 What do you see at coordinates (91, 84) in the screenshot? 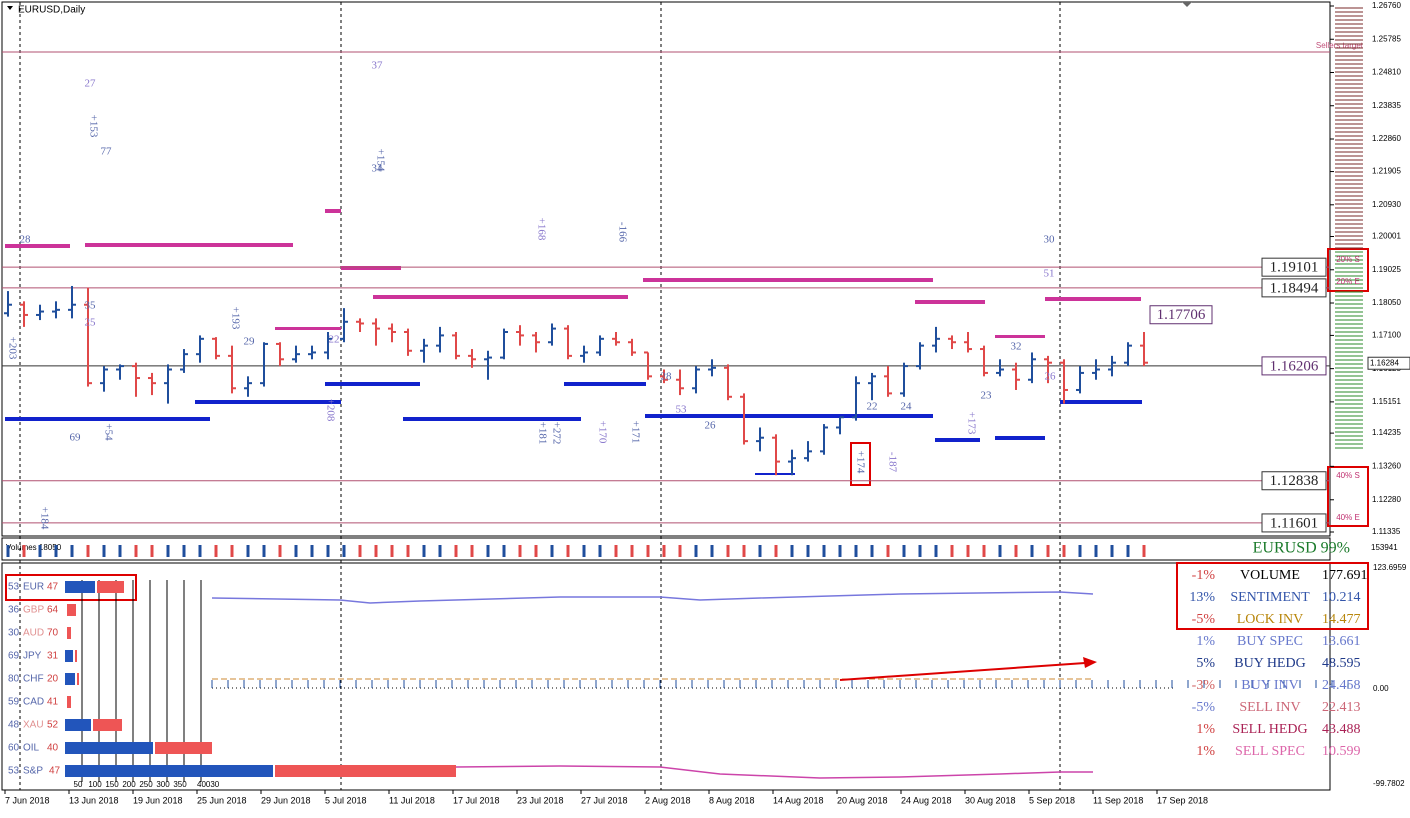
I see `annotation: 27` at bounding box center [91, 84].